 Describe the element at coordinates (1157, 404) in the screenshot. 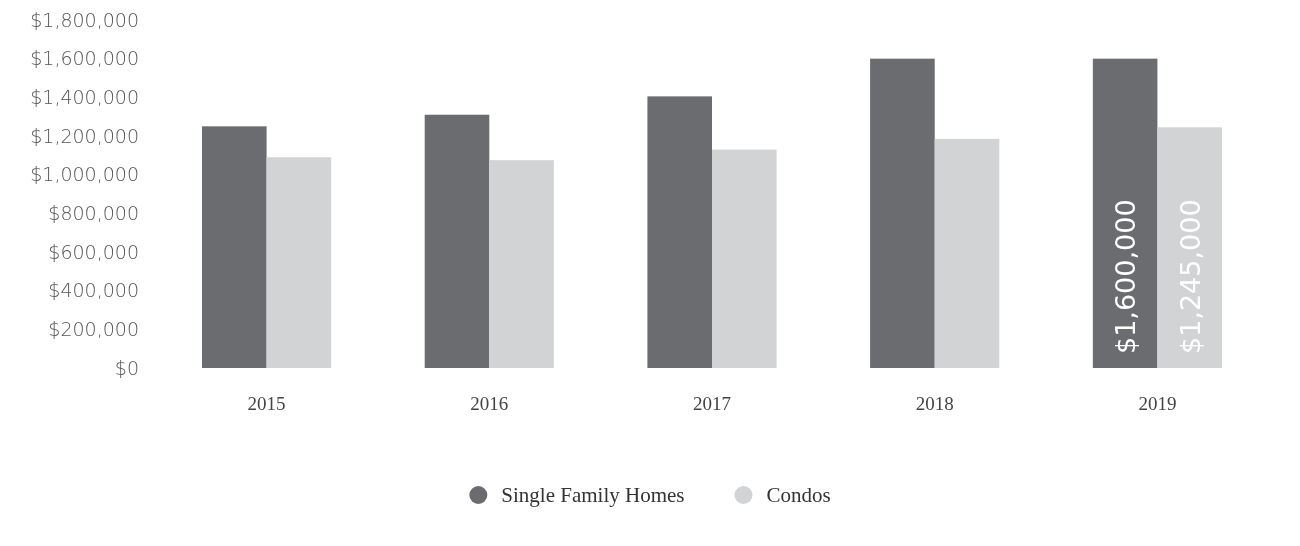

I see `x-tick-label: 2019` at that location.